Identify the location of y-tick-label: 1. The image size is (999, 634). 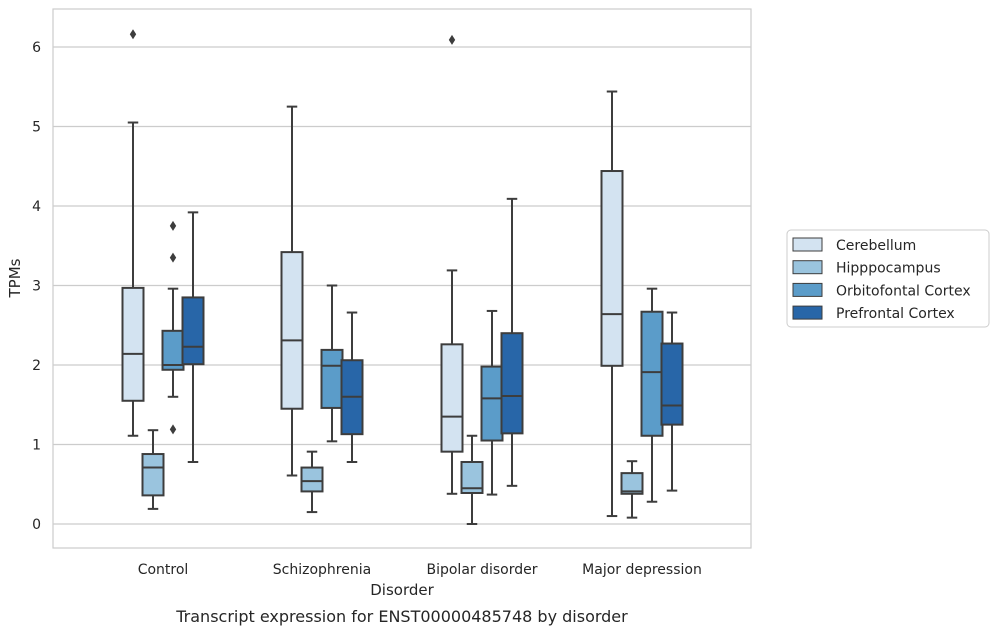
(36, 446).